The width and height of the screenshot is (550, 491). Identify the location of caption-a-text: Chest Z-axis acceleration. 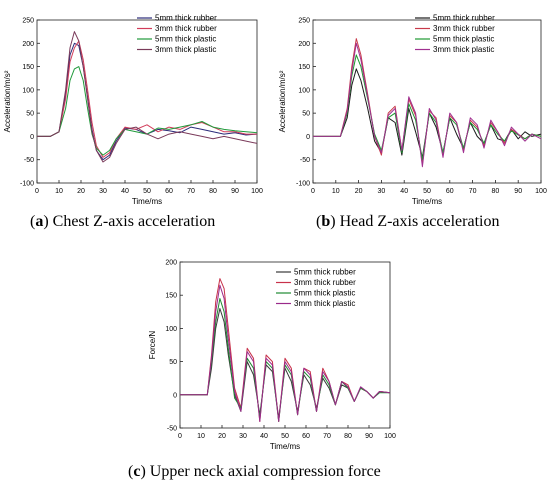
(132, 221).